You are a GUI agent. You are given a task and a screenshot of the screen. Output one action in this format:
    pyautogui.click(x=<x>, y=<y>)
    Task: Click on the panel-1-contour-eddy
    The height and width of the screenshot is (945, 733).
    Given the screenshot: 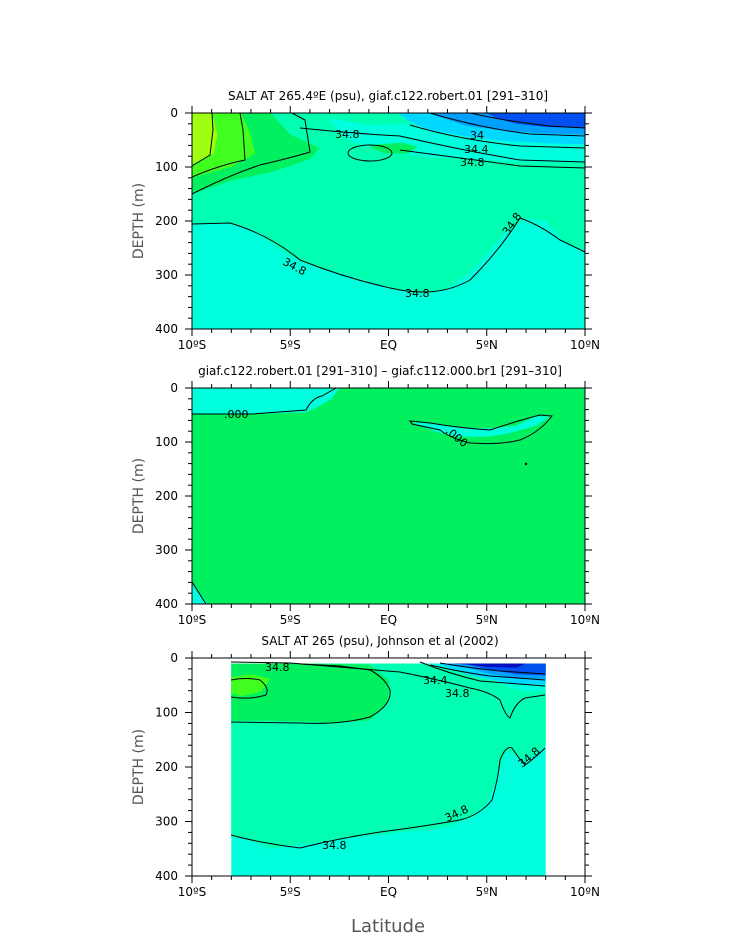 What is the action you would take?
    pyautogui.click(x=370, y=153)
    